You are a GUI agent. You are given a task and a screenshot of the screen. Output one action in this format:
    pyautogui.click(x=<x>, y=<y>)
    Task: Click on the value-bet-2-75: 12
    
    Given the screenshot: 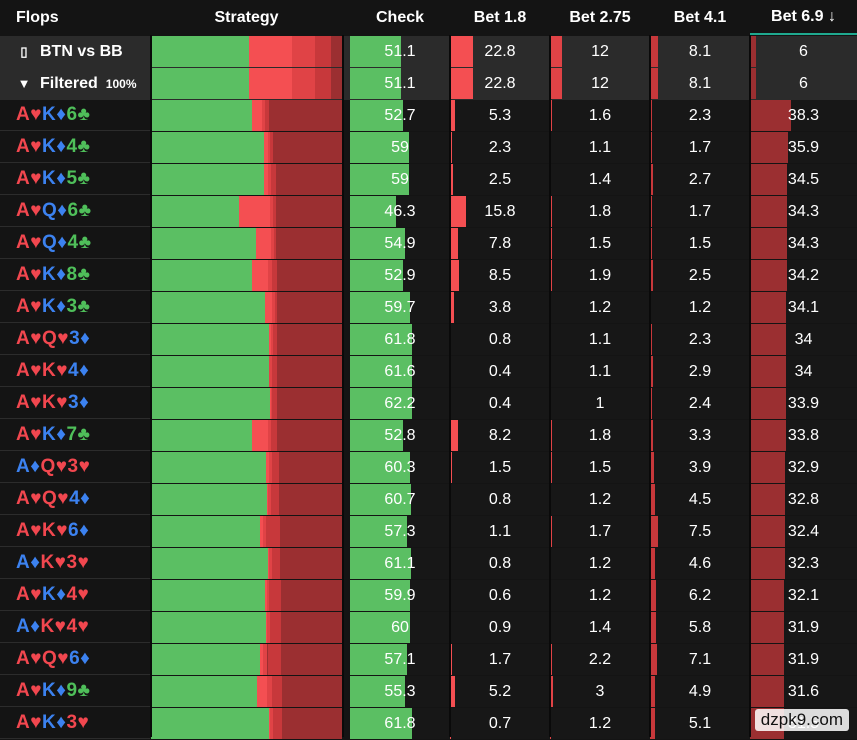 What is the action you would take?
    pyautogui.click(x=600, y=51)
    